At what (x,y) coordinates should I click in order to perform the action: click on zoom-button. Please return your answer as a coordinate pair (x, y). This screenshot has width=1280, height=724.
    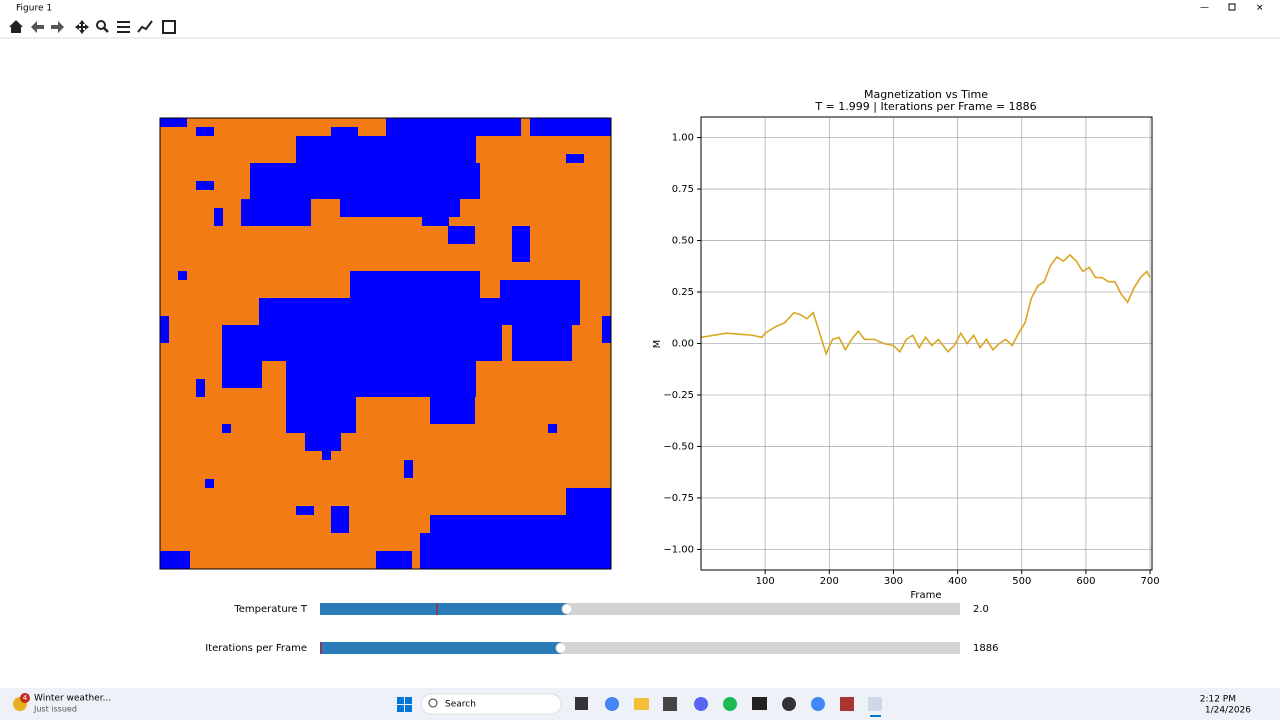
    Looking at the image, I should click on (101, 25).